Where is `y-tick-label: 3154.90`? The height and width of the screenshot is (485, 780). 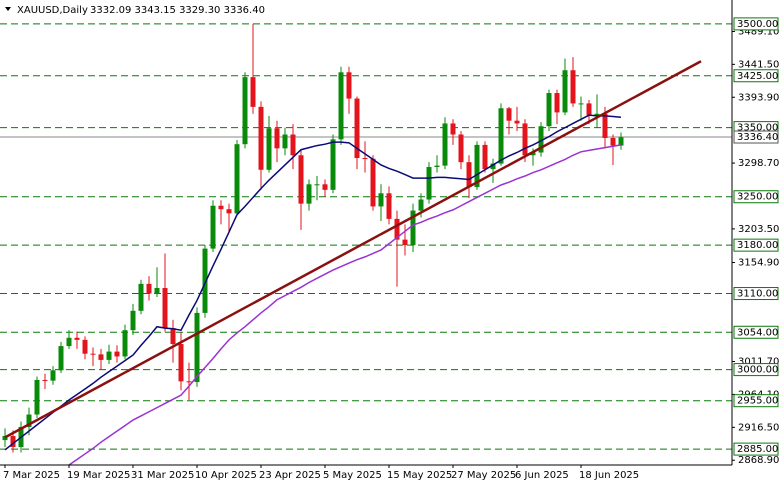 y-tick-label: 3154.90 is located at coordinates (758, 262).